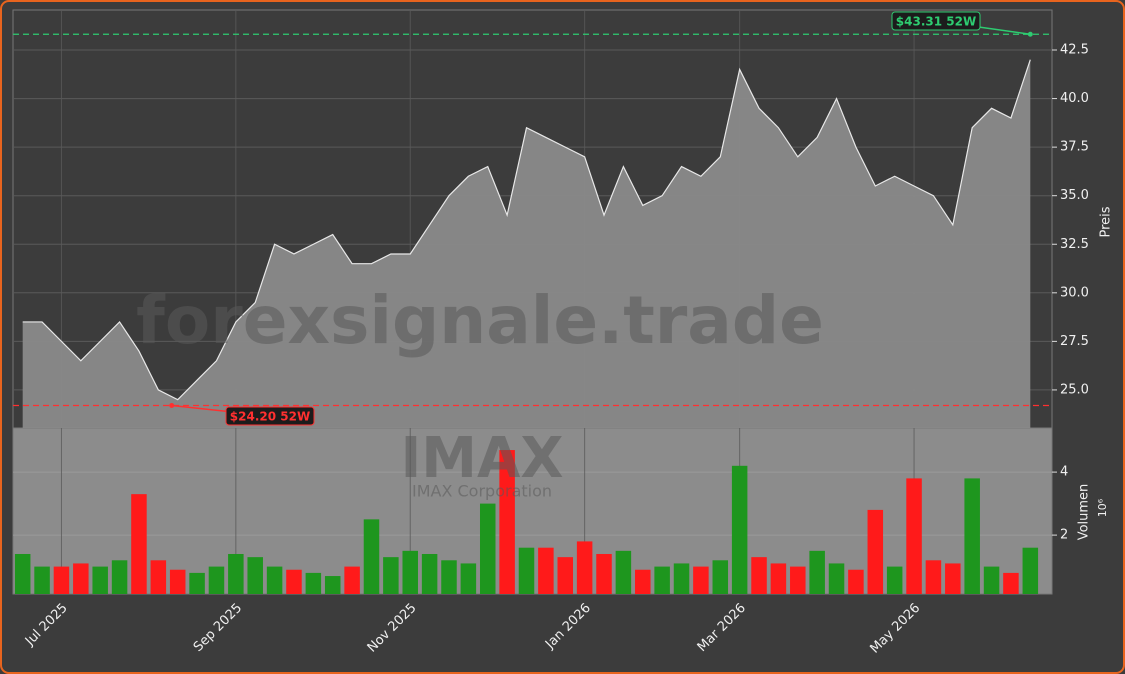 Image resolution: width=1125 pixels, height=674 pixels. I want to click on high-label: $43.31 52W, so click(936, 22).